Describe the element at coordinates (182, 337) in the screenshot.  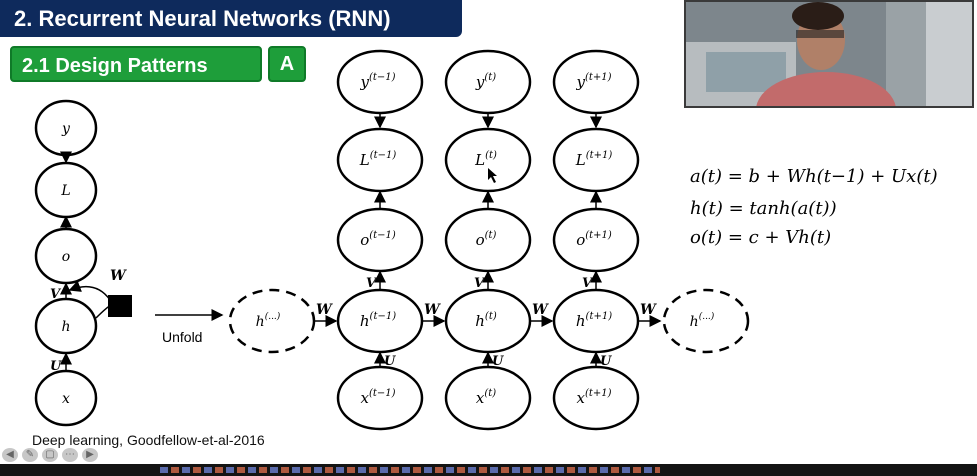
I see `unfold-label: Unfold` at that location.